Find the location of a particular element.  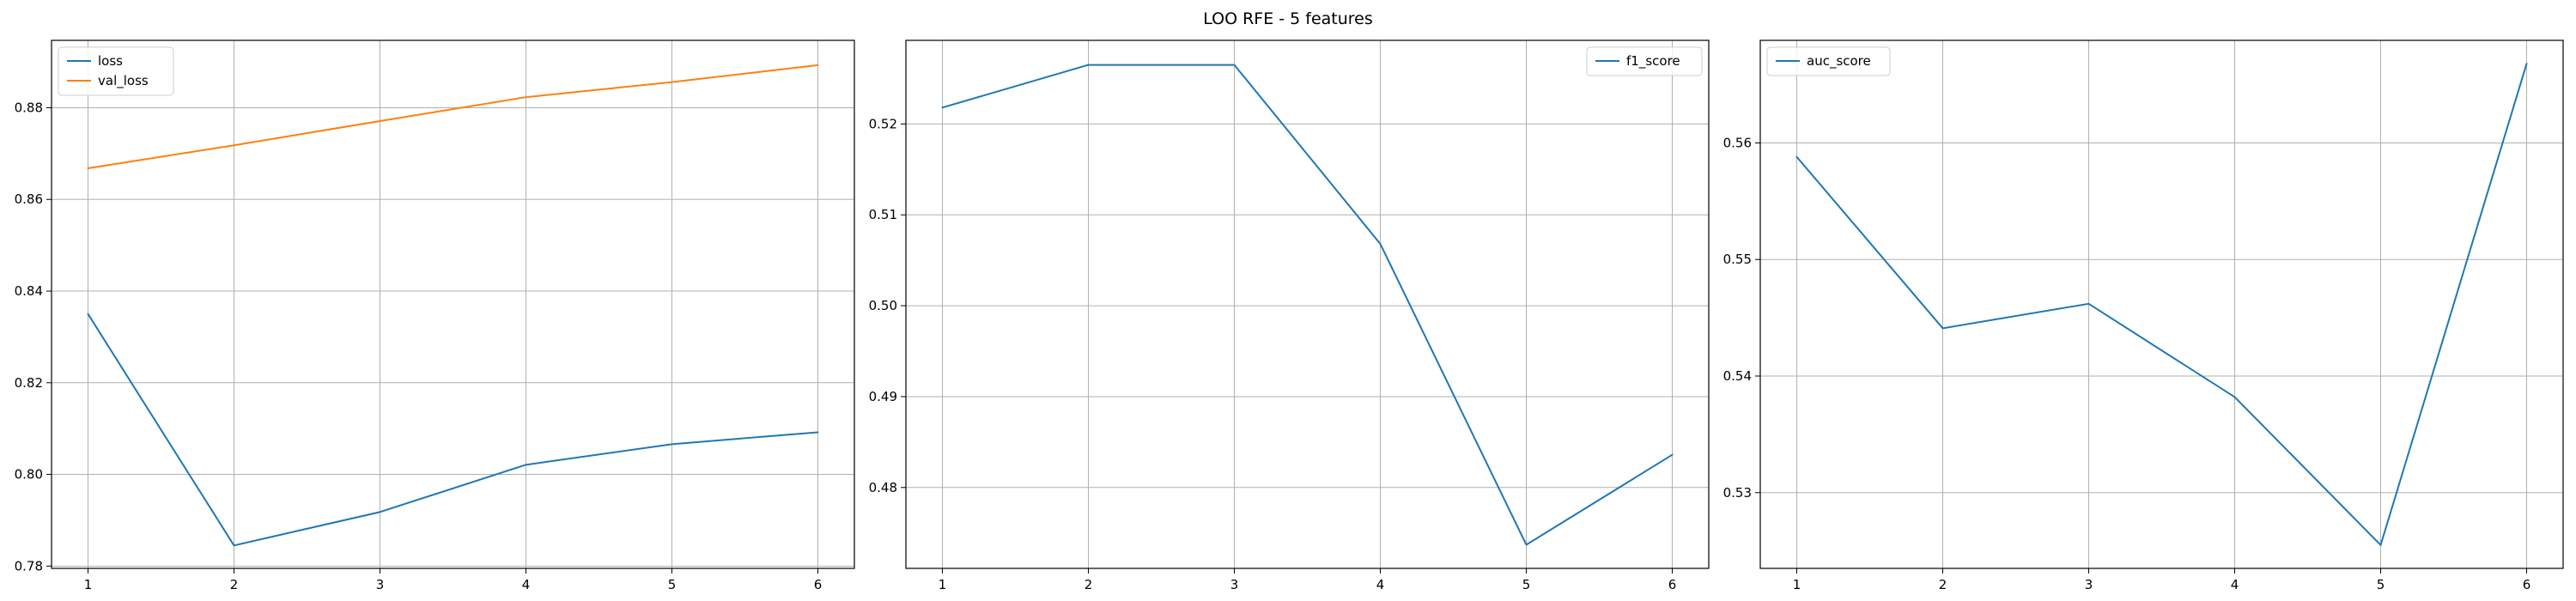

legend-label: loss is located at coordinates (111, 61).